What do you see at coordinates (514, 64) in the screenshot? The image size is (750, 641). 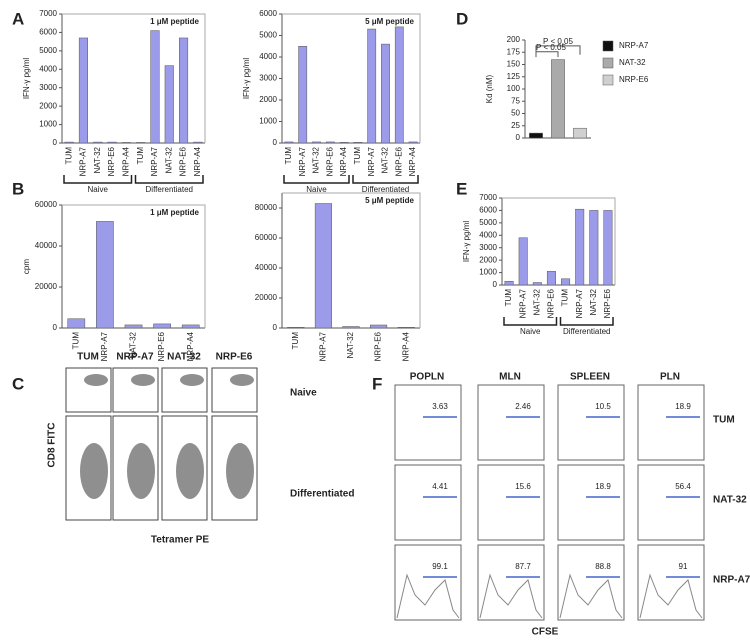 I see `y-tick-label: 150` at bounding box center [514, 64].